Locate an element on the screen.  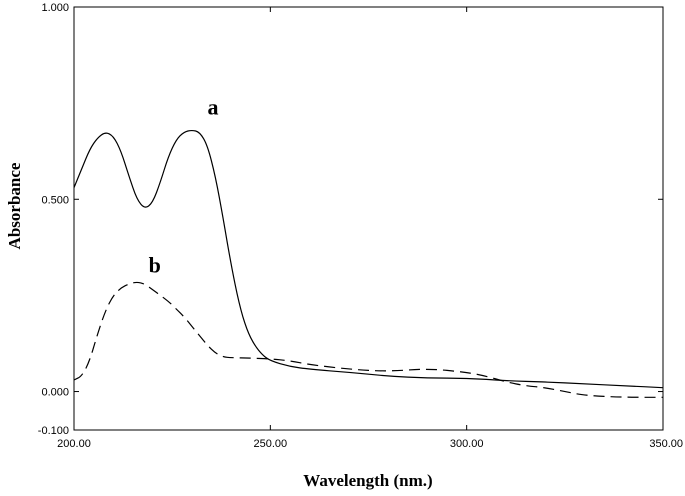
y-axis-title: Absorbance is located at coordinates (14, 205).